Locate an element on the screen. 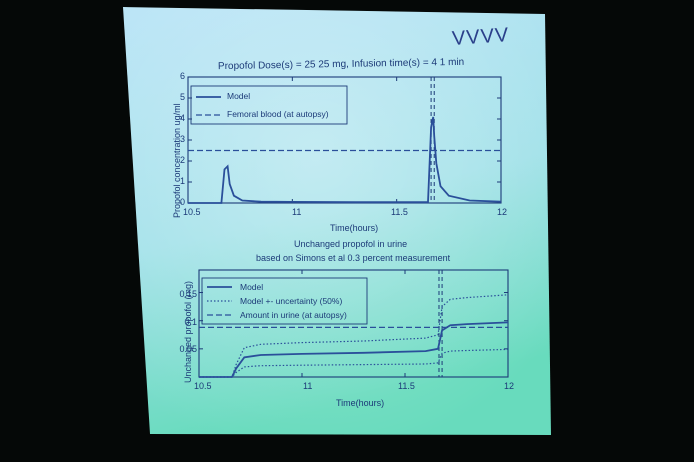 This screenshot has height=462, width=694. bottom-legend-entry-urine: Amount in urine (at autopsy) is located at coordinates (293, 315).